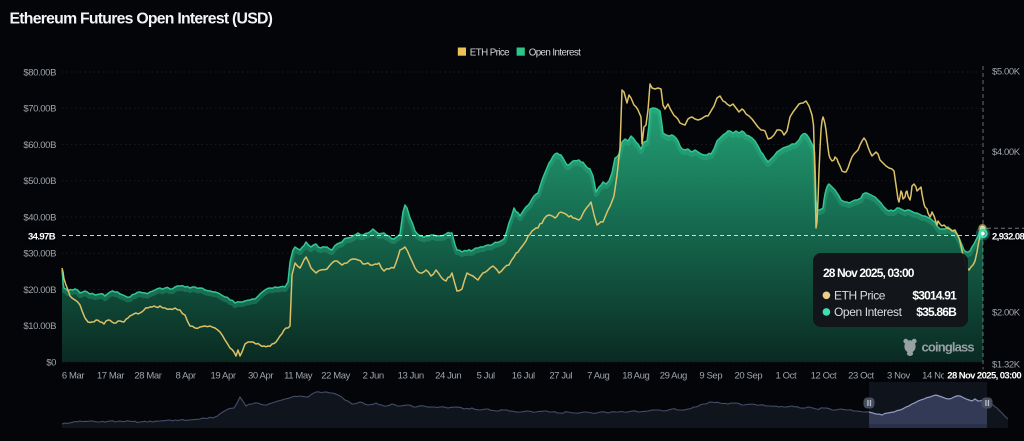 The image size is (1024, 441). I want to click on svg-text: $70.00B, so click(39, 109).